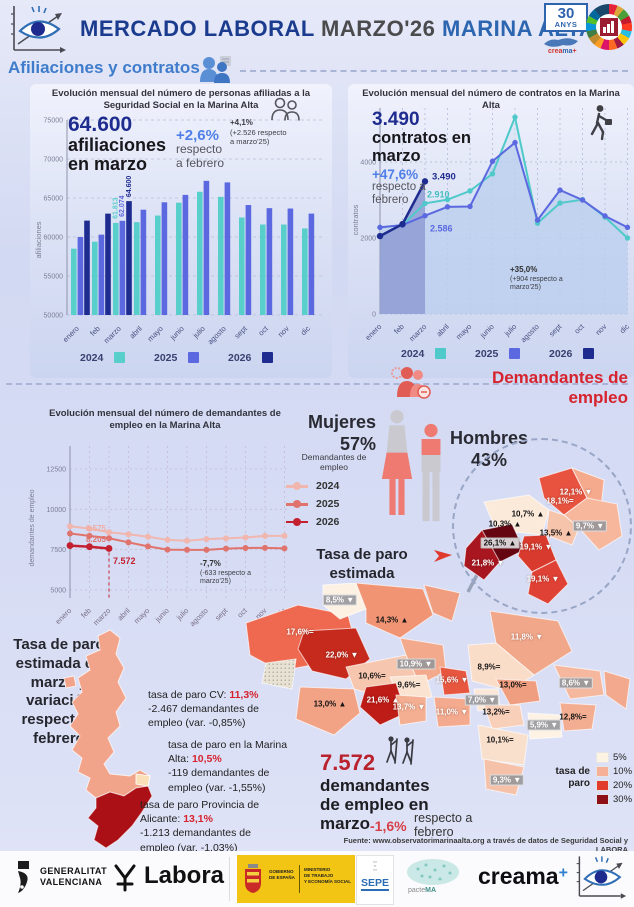  I want to click on svg-text: 2025, so click(166, 358).